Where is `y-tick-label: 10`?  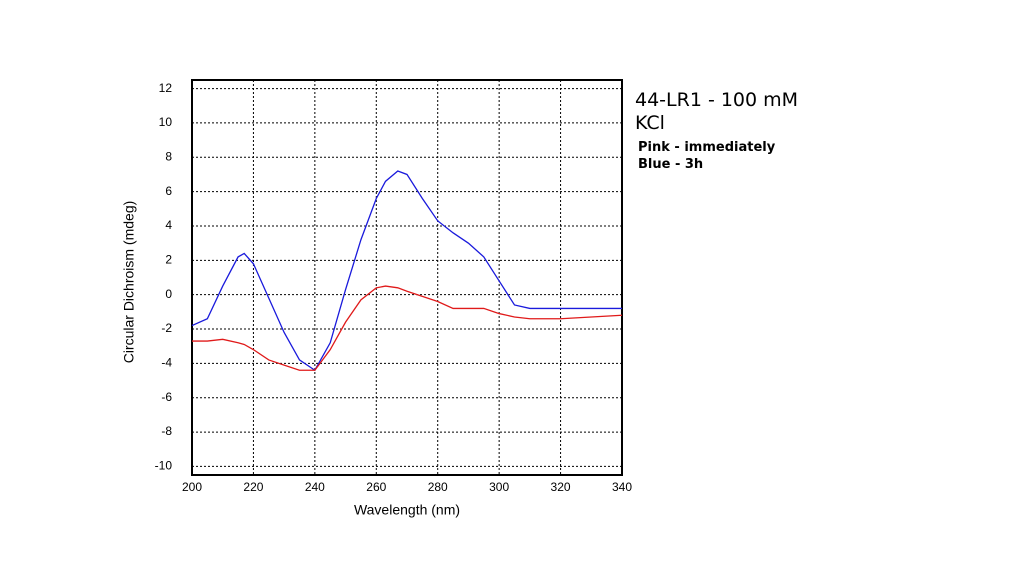
y-tick-label: 10 is located at coordinates (166, 122).